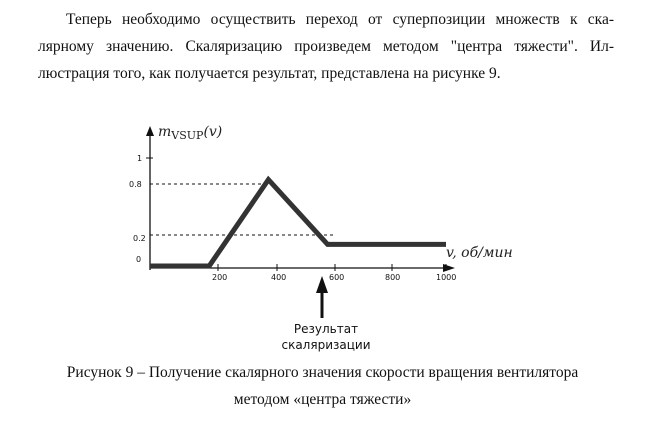 The width and height of the screenshot is (645, 430). What do you see at coordinates (278, 277) in the screenshot?
I see `x-tick-label-400: 400` at bounding box center [278, 277].